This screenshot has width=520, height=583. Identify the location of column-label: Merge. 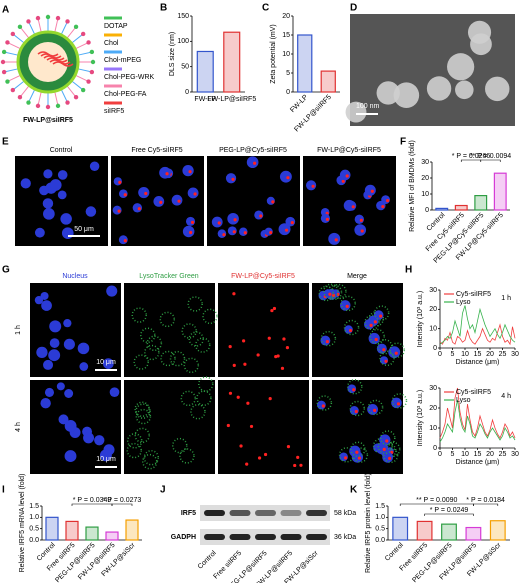
(357, 276).